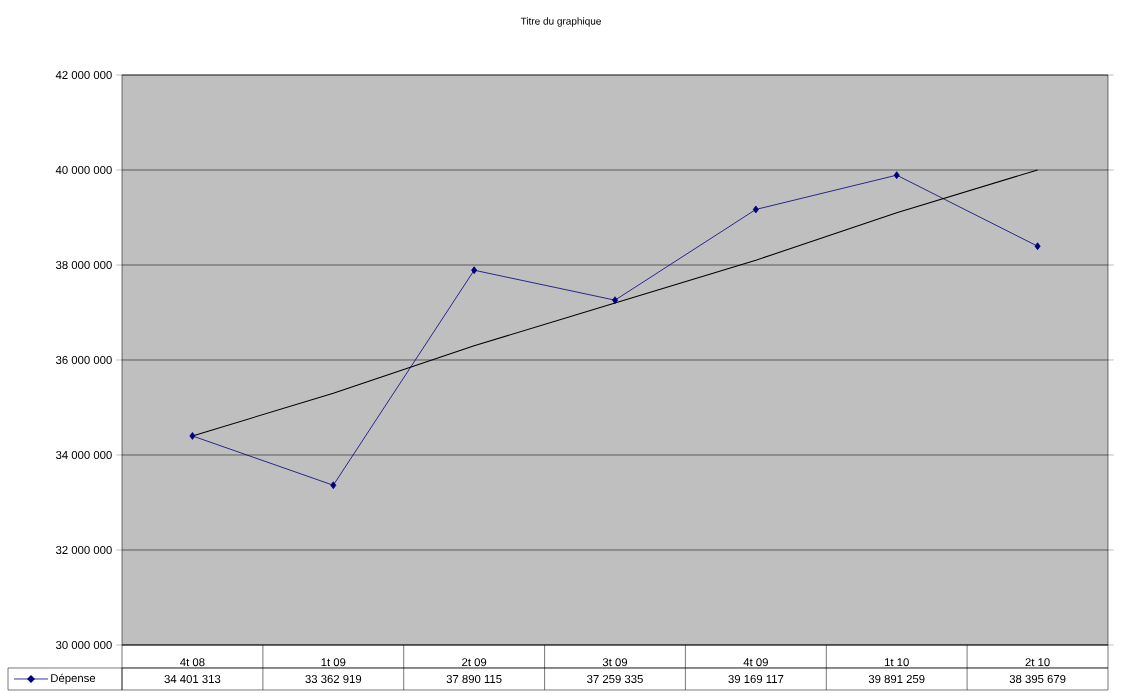 This screenshot has width=1122, height=693. Describe the element at coordinates (83, 549) in the screenshot. I see `y-tick-label: 32 000 000` at that location.